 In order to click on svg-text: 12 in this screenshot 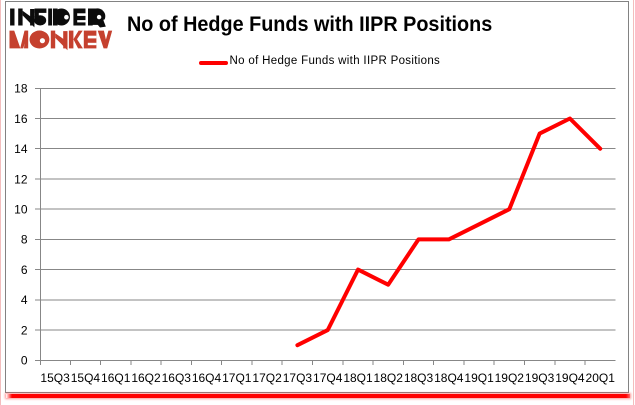, I will do `click(21, 179)`.